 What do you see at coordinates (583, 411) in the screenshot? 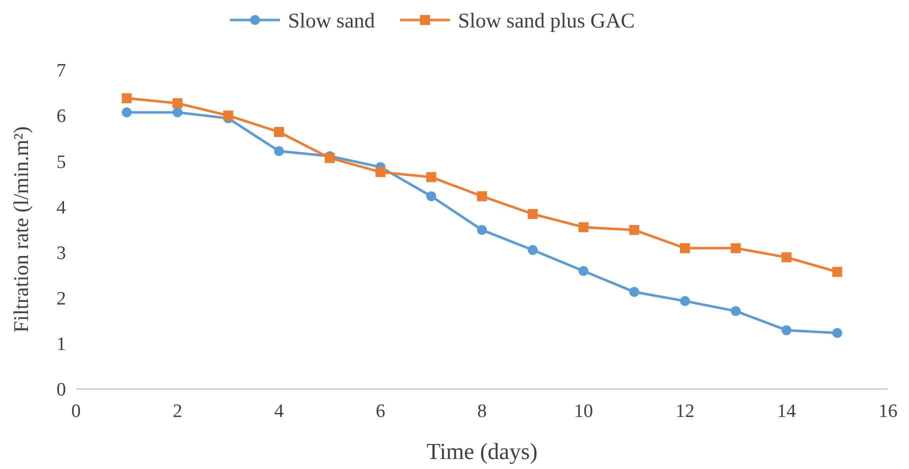
I see `x-tick-label: 10` at bounding box center [583, 411].